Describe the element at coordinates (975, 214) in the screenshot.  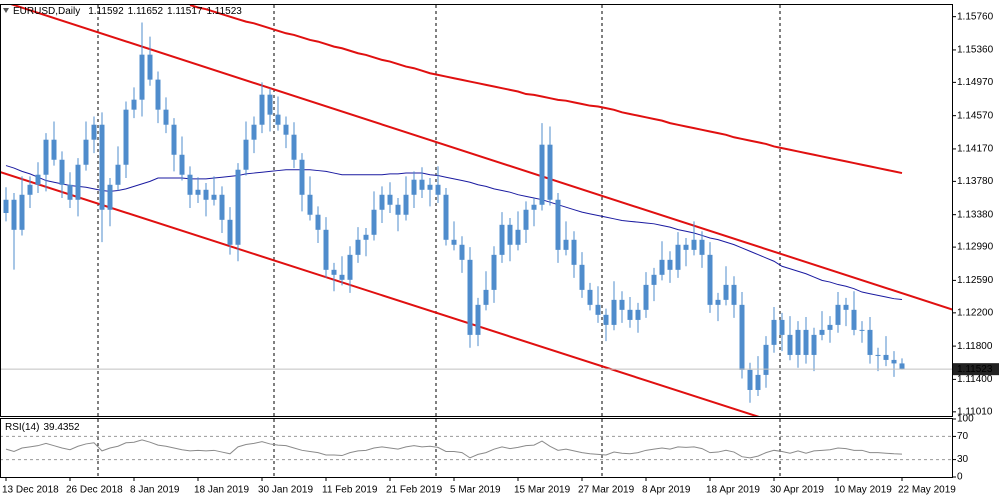
I see `y-tick-label: 1.13380` at that location.